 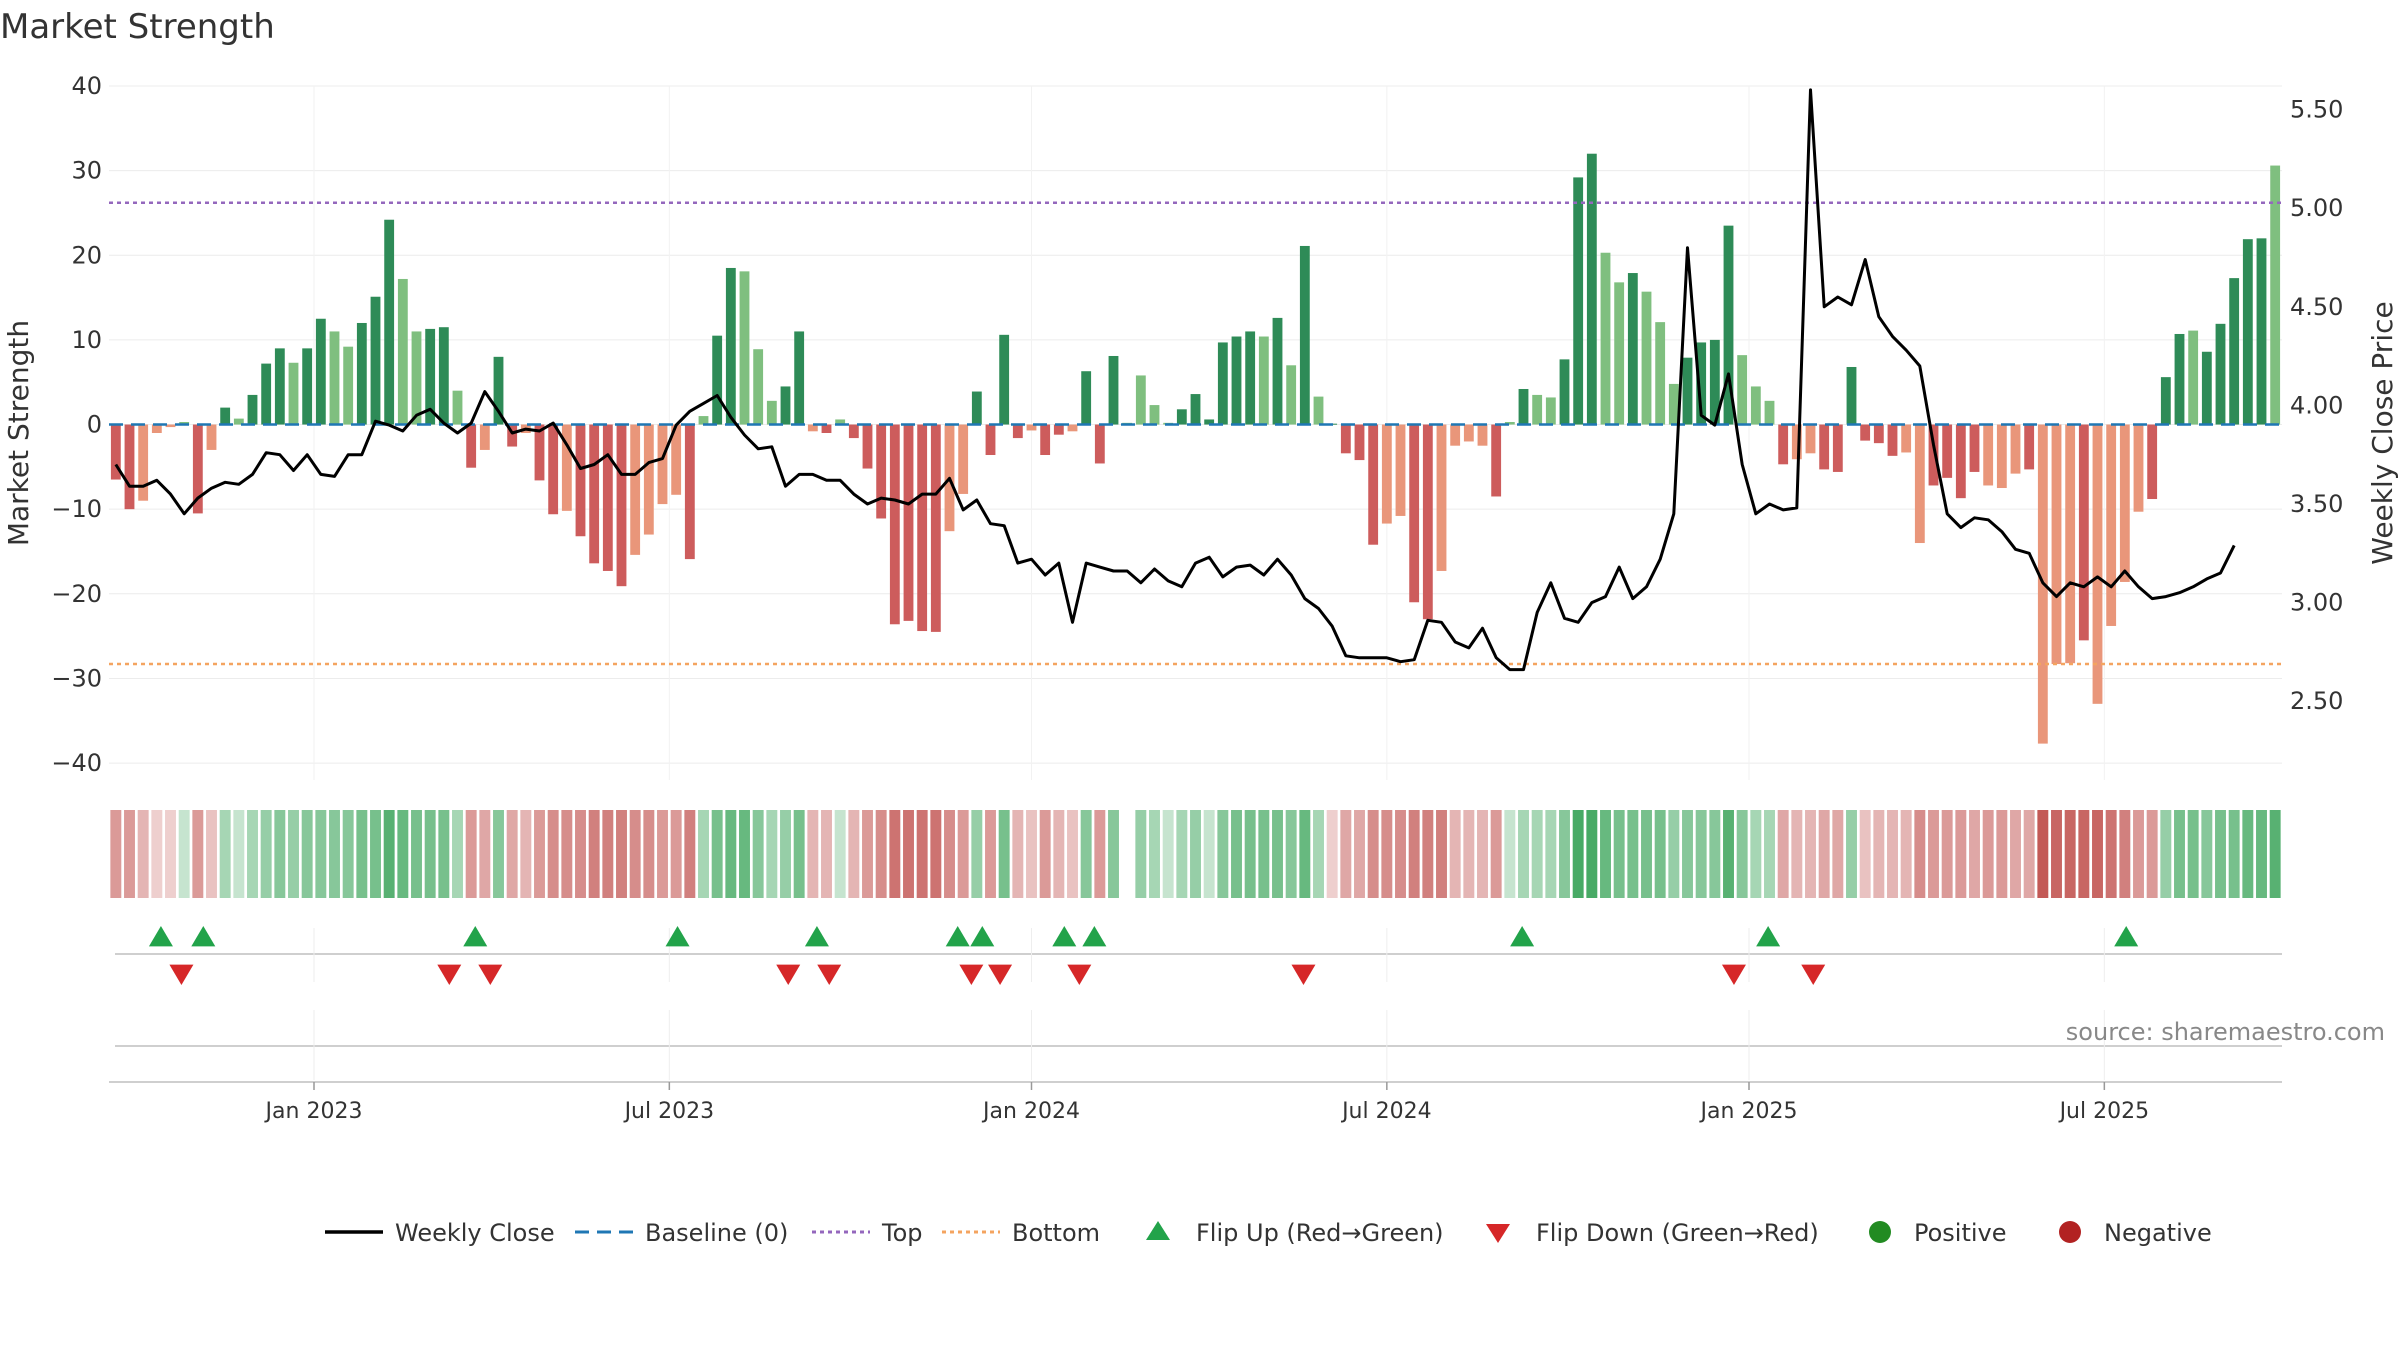 What do you see at coordinates (2316, 110) in the screenshot?
I see `y-tick-label-right: 5.50` at bounding box center [2316, 110].